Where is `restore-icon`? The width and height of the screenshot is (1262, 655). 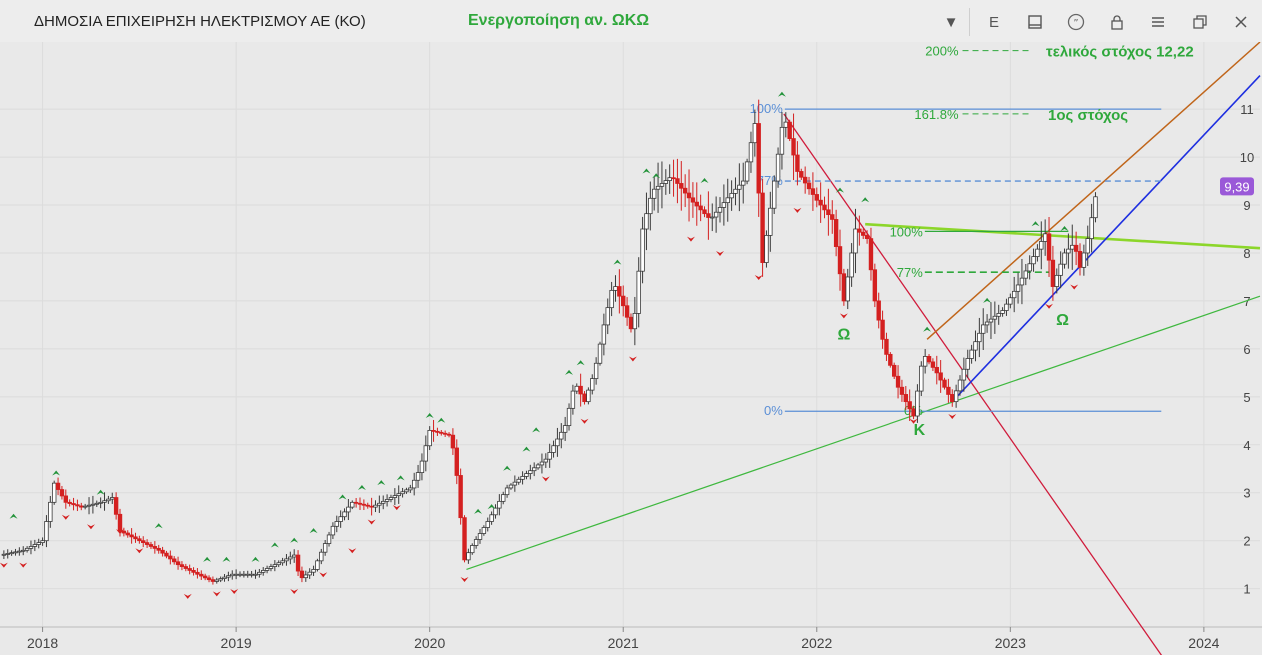 restore-icon is located at coordinates (1200, 22).